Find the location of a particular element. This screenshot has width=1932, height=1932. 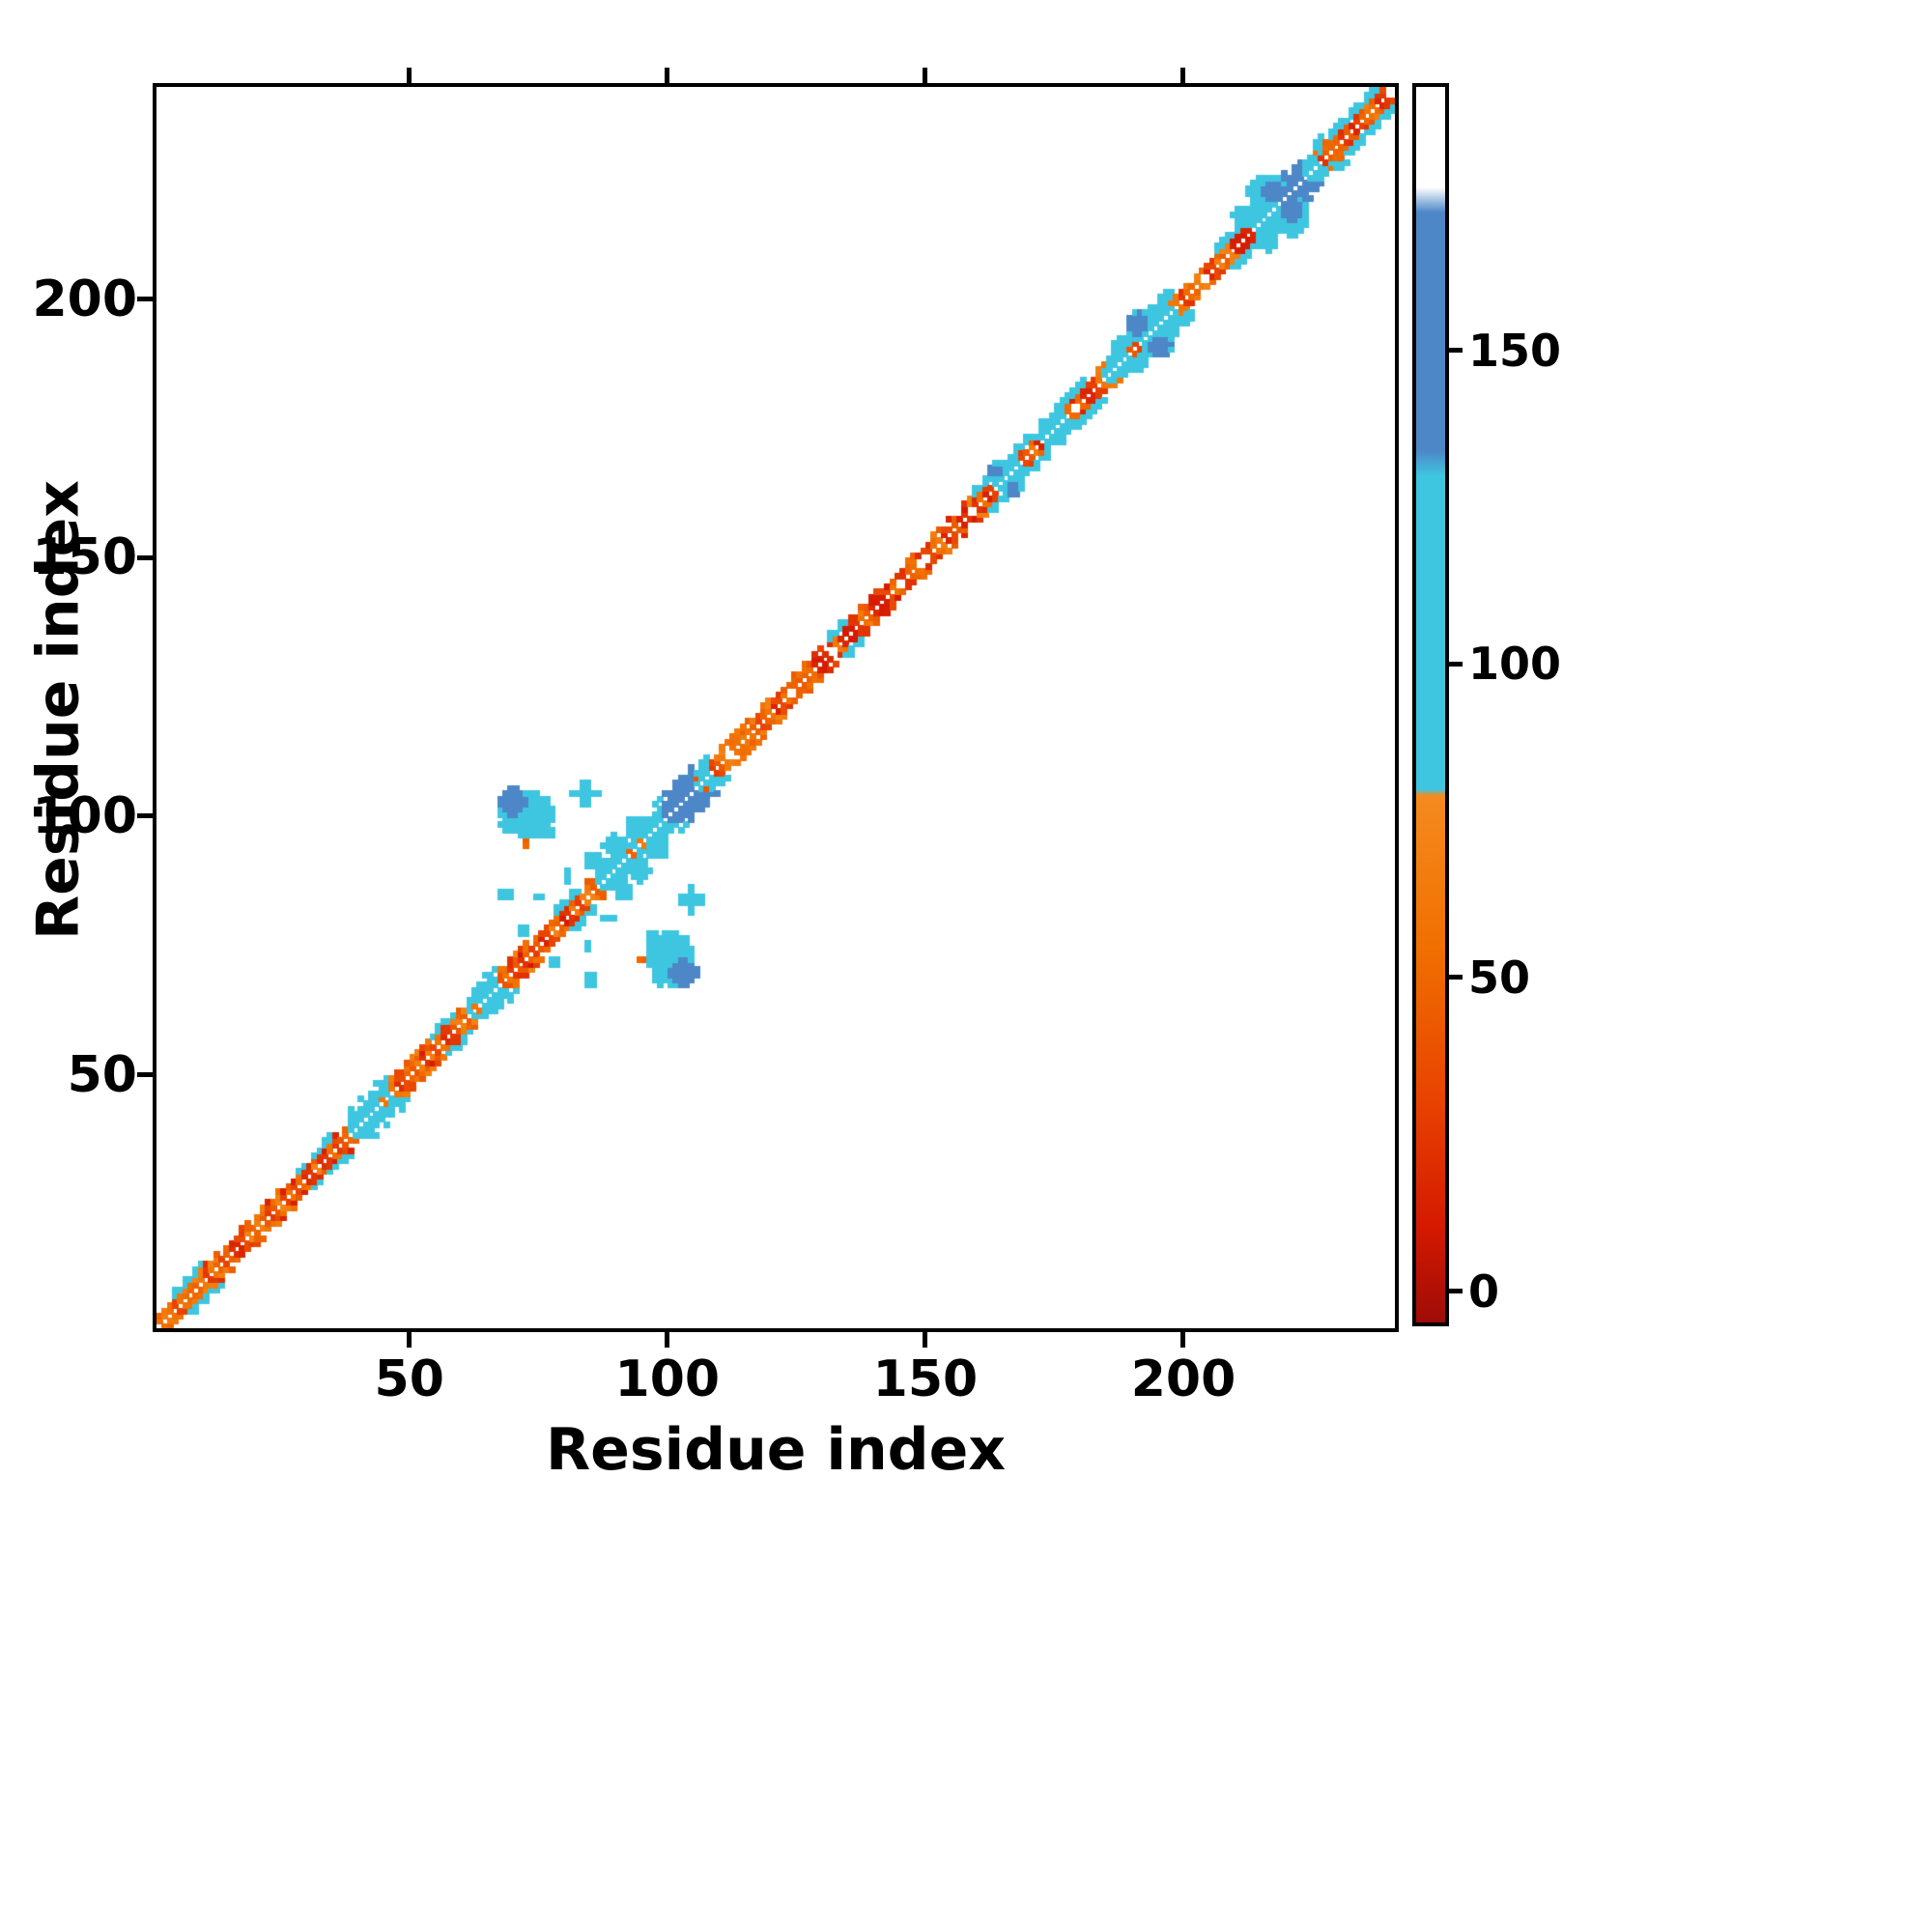

x-tick-label: 200 is located at coordinates (1183, 1379).